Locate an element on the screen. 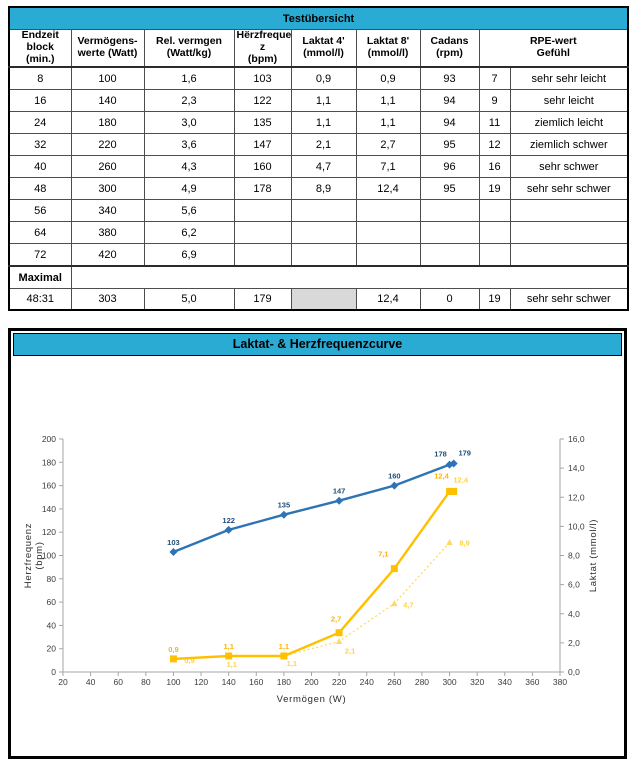 Image resolution: width=635 pixels, height=771 pixels. table-row: 40 260 4,3 160 4,7 7,1 96 16 sehr schwer is located at coordinates (318, 166).